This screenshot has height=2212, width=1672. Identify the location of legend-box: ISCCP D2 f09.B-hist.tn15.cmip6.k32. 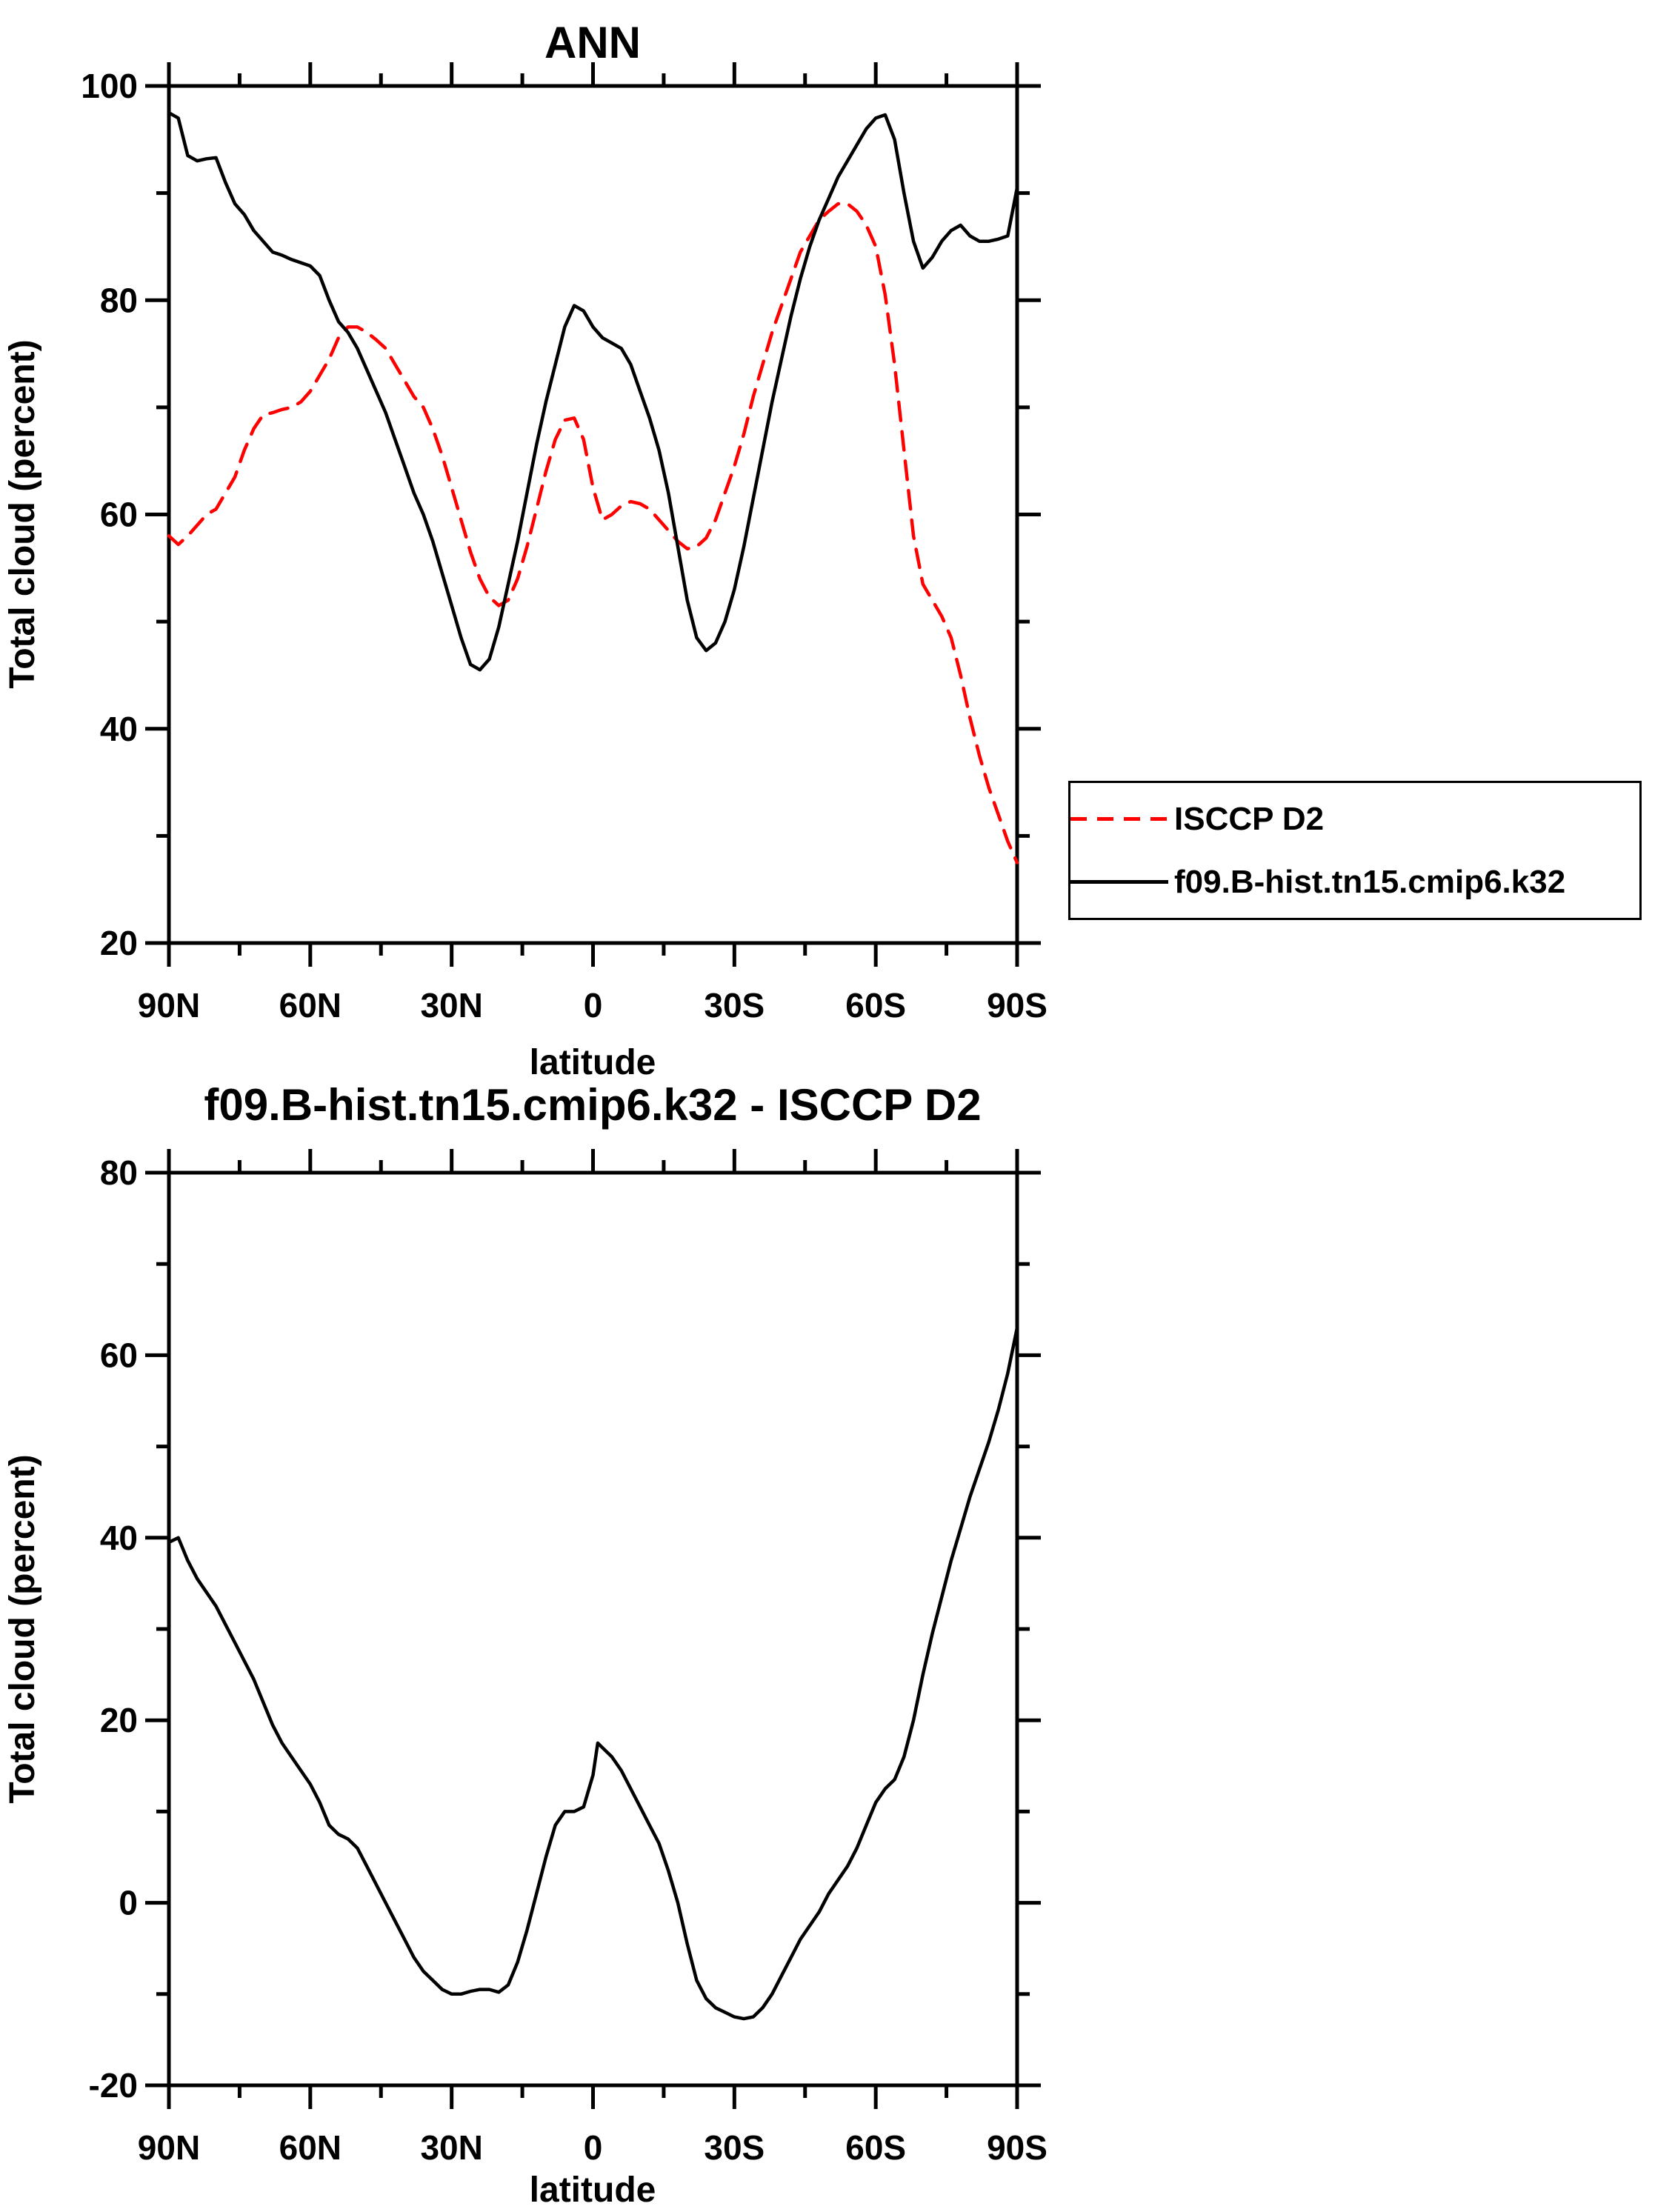
(1355, 850).